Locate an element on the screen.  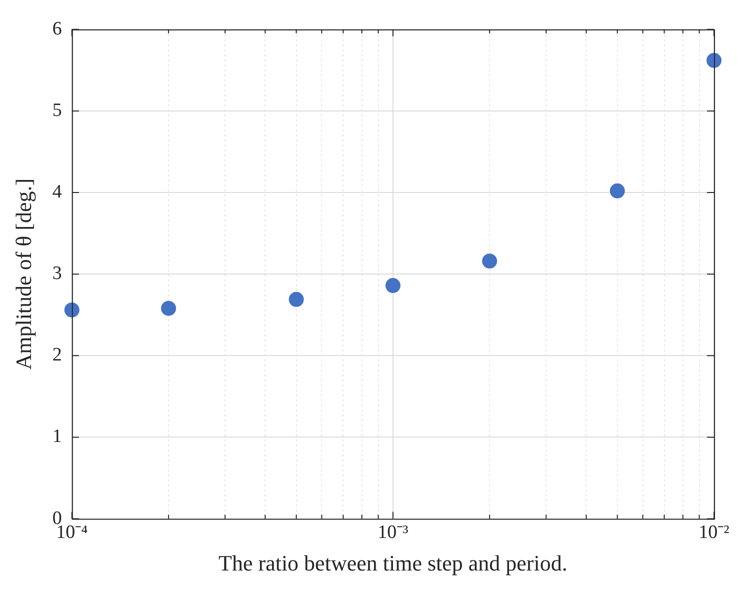
x-axis-title: The ratio between time step and period. is located at coordinates (393, 563).